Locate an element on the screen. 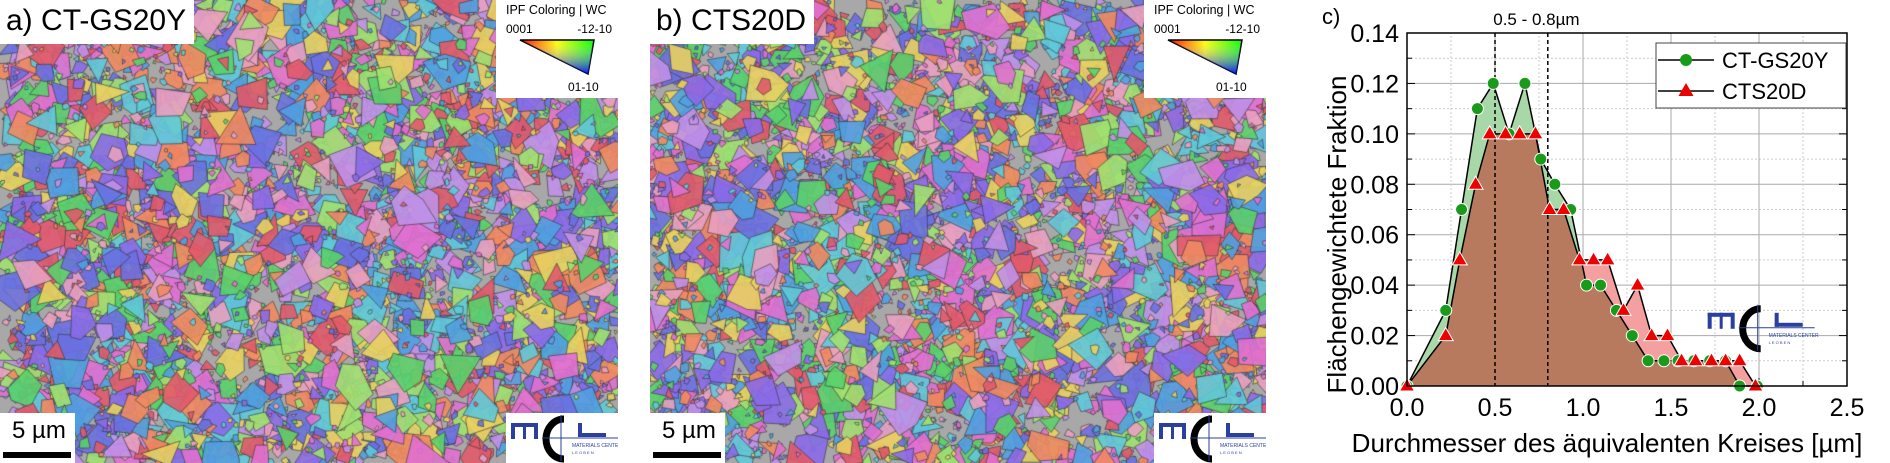 This screenshot has height=463, width=1890. x-tick-label: 0.5 is located at coordinates (1495, 408).